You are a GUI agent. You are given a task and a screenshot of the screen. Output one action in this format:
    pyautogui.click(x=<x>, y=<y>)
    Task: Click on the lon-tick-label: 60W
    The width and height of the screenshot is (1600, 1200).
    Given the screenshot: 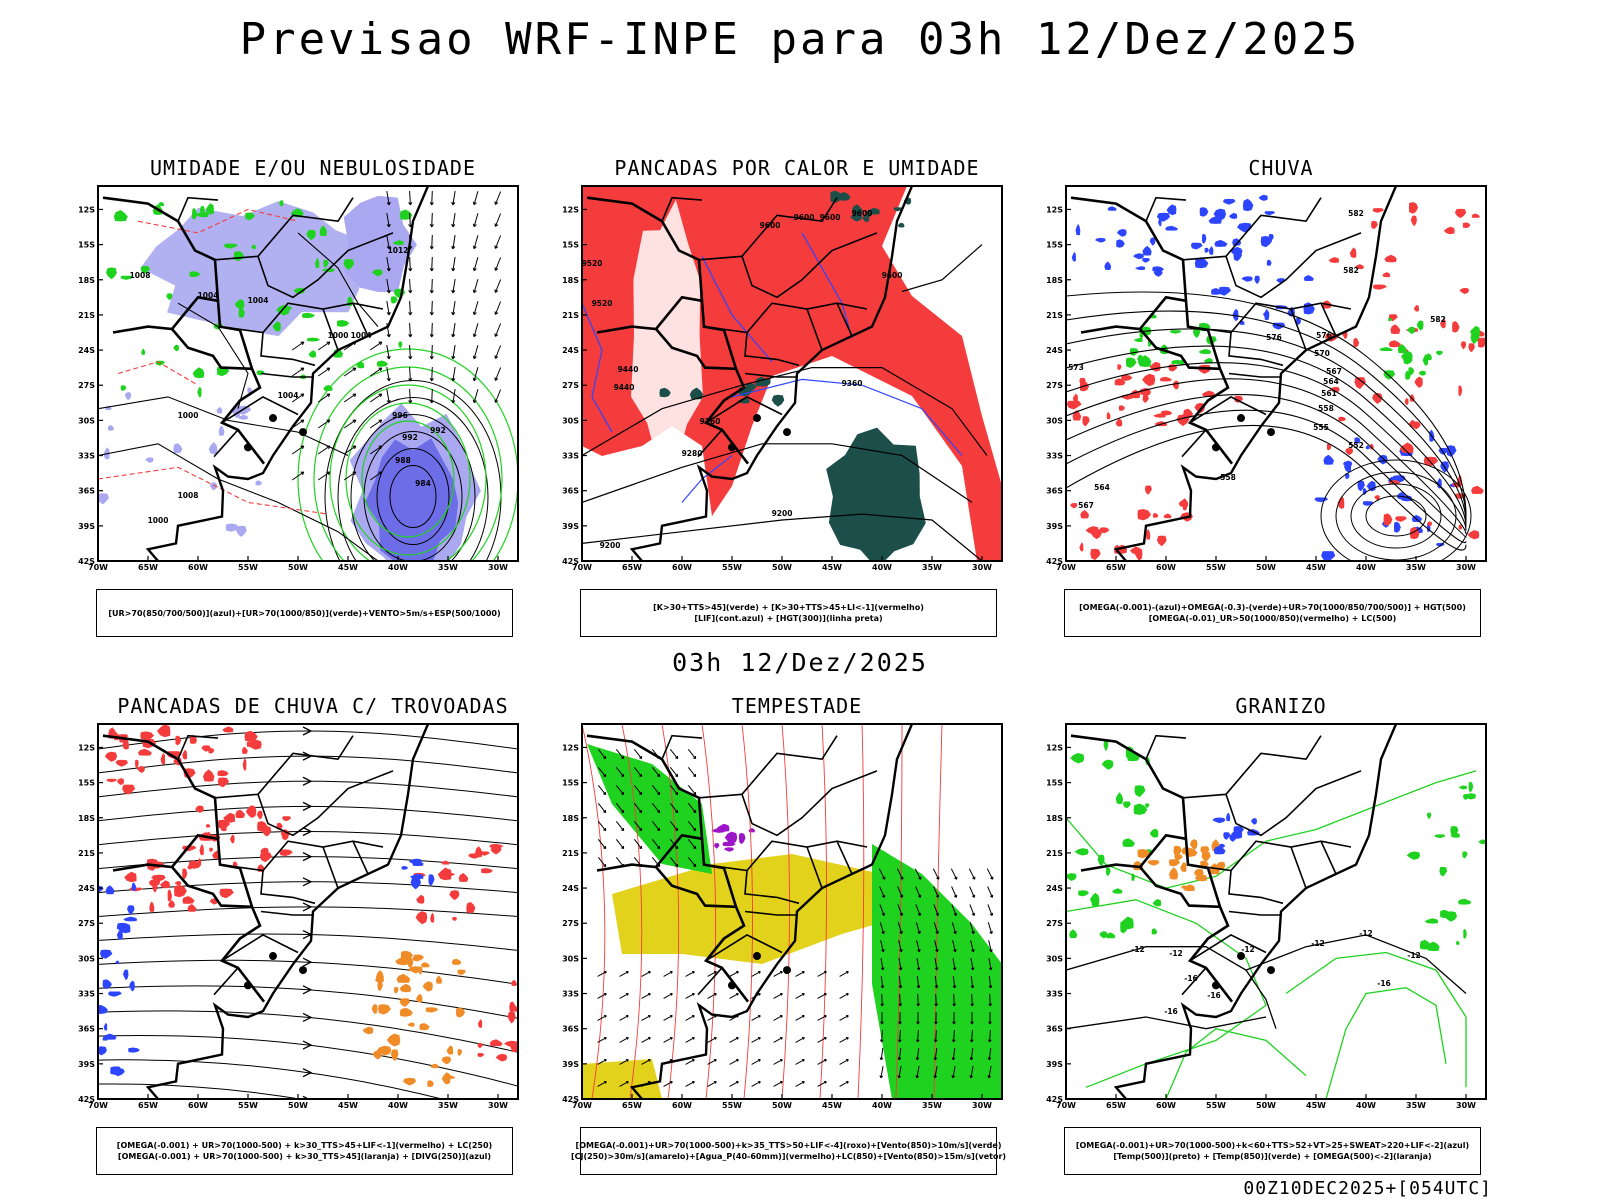 What is the action you would take?
    pyautogui.click(x=682, y=1105)
    